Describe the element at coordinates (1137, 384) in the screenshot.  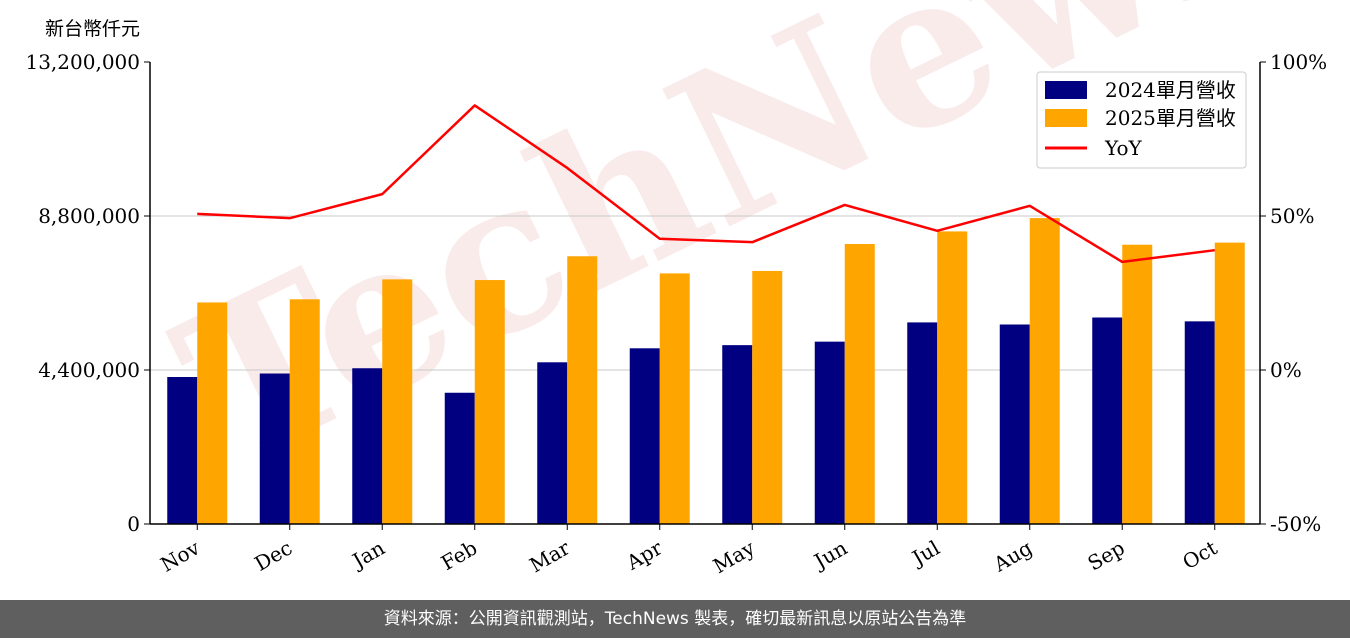
I see `bar-2025-sep` at that location.